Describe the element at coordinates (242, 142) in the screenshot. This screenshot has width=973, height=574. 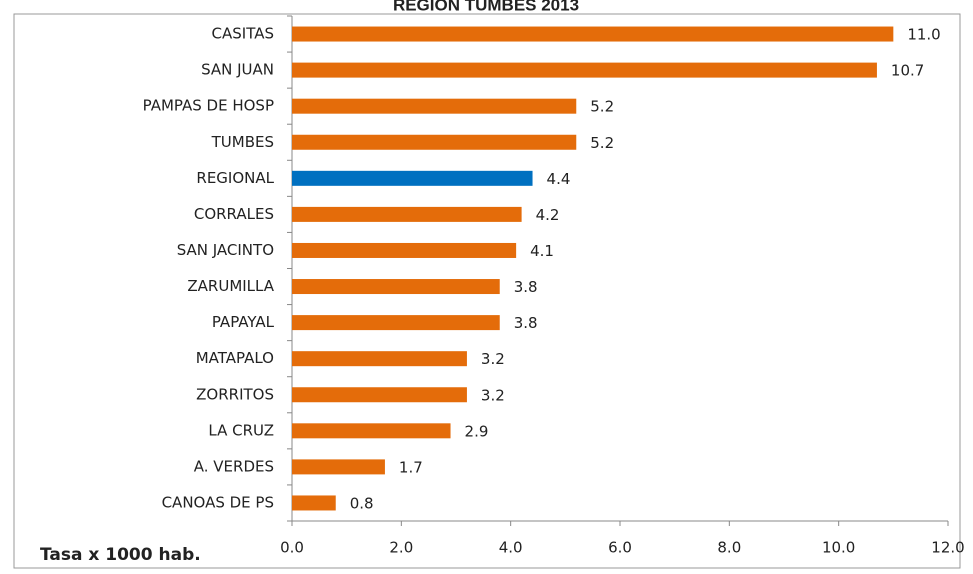
I see `y-tick-label: TUMBES` at that location.